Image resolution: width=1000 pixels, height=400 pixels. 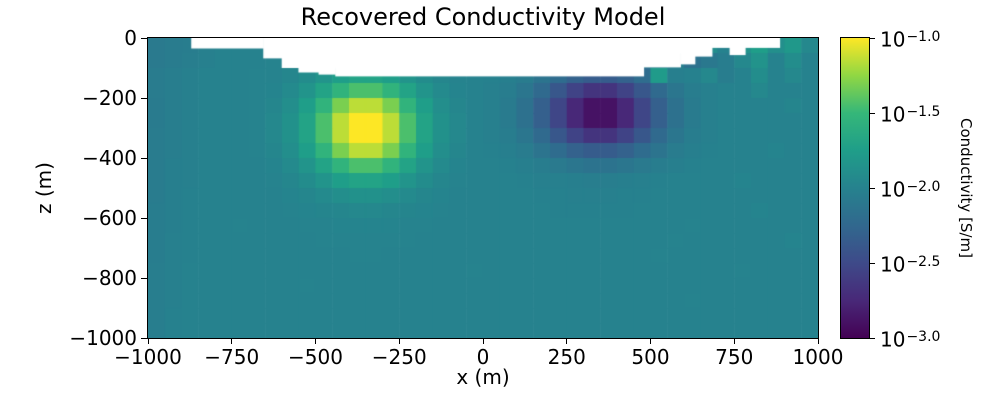 What do you see at coordinates (910, 189) in the screenshot?
I see `colorbar-tick-label: 10−2.0` at bounding box center [910, 189].